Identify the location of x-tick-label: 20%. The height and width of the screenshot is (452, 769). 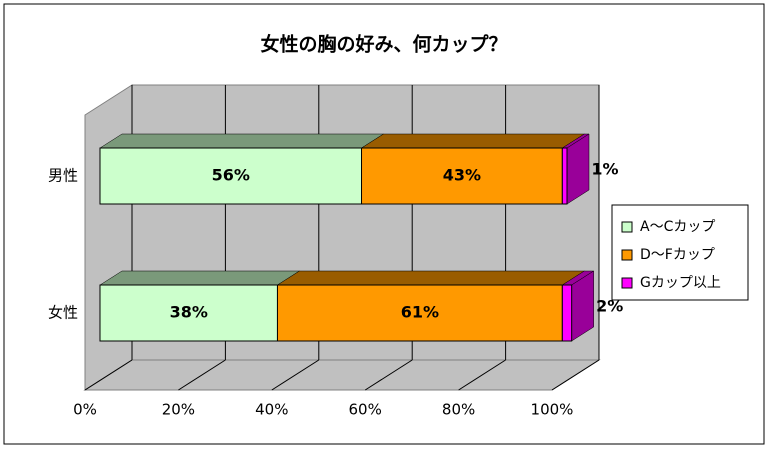
(178, 410).